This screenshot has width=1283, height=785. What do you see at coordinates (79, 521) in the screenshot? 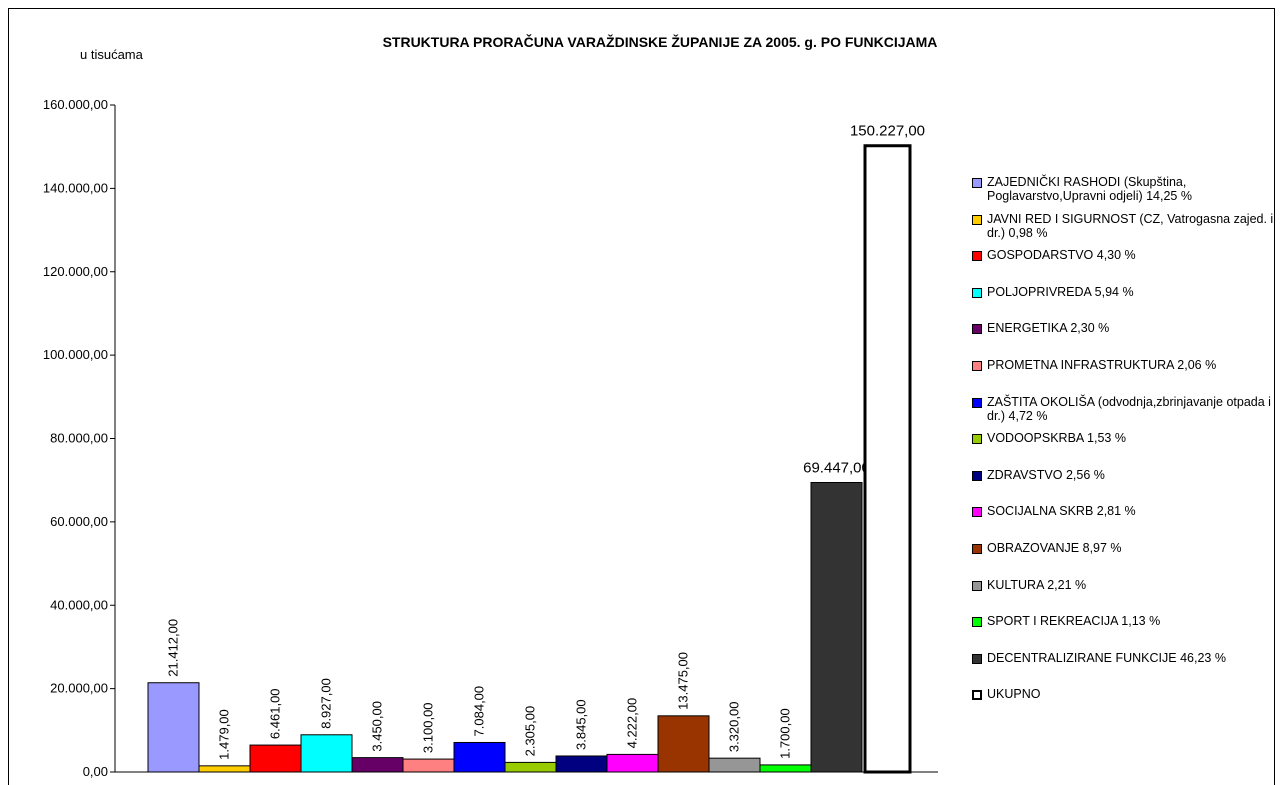
I see `y-tick-label: 60.000,00` at bounding box center [79, 521].